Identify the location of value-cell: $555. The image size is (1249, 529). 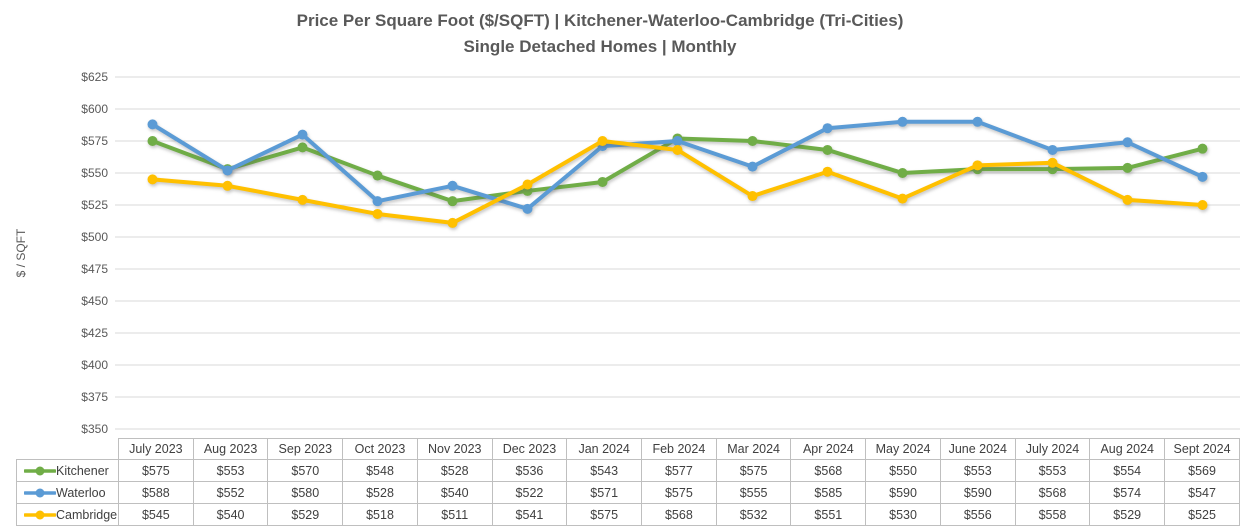
(753, 492).